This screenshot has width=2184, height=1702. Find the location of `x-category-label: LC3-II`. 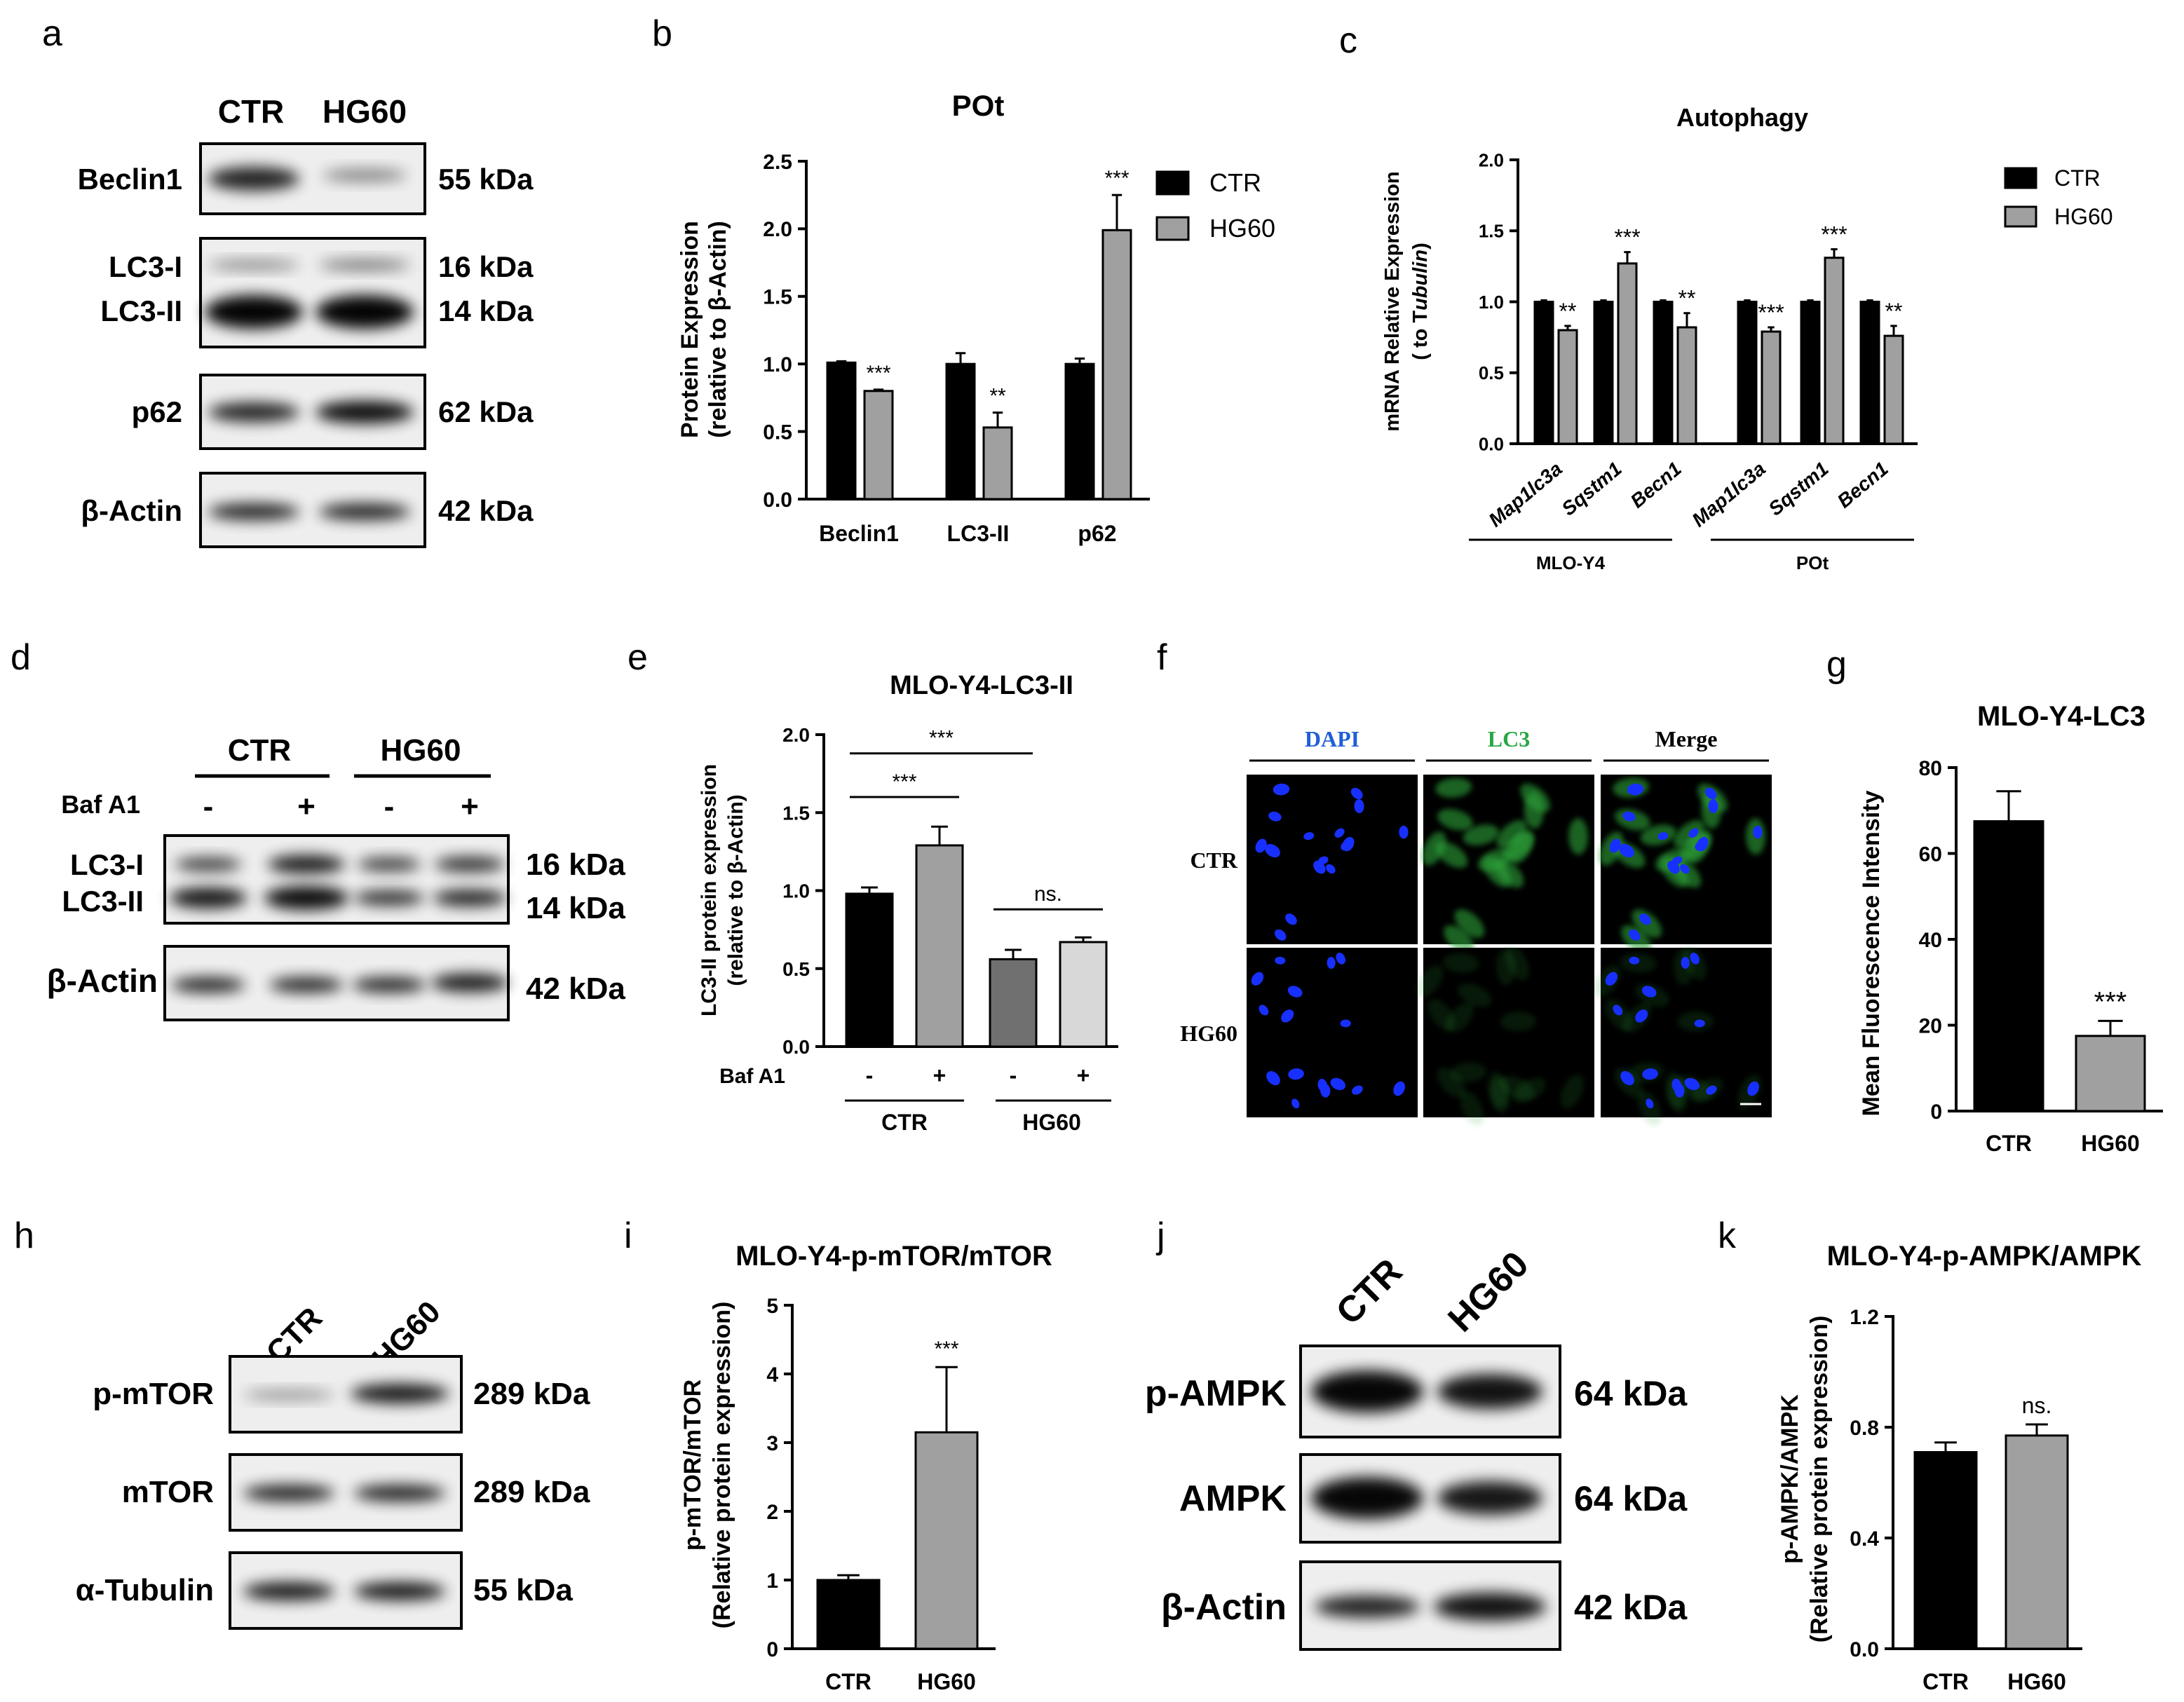

x-category-label: LC3-II is located at coordinates (979, 533).